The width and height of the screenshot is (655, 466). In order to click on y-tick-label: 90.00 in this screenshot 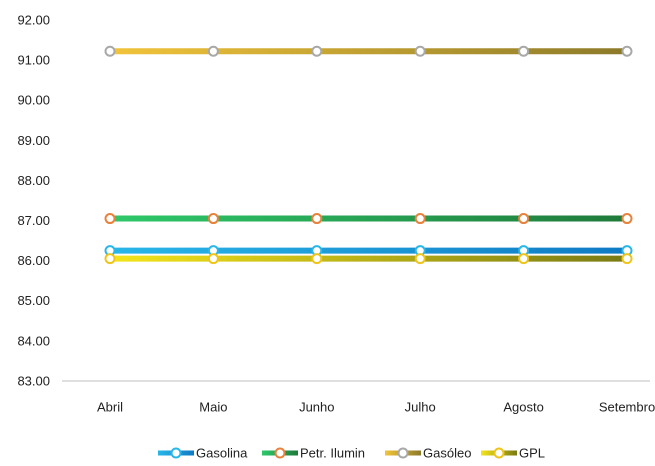, I will do `click(33, 100)`.